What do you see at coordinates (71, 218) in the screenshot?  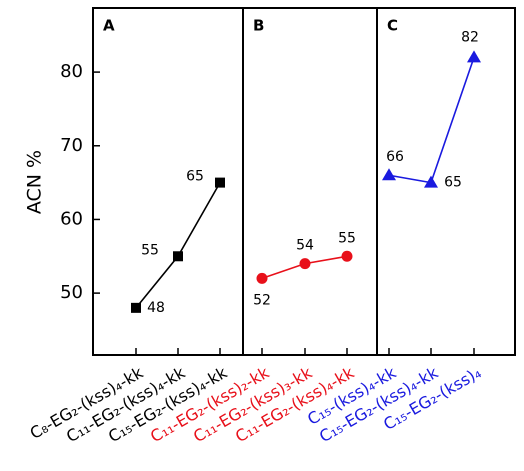 I see `y-tick-label: 60` at bounding box center [71, 218].